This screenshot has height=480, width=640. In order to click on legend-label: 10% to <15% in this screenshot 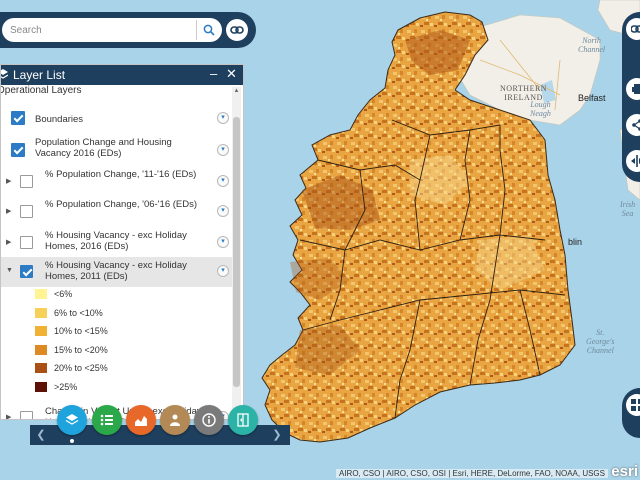, I will do `click(81, 331)`.